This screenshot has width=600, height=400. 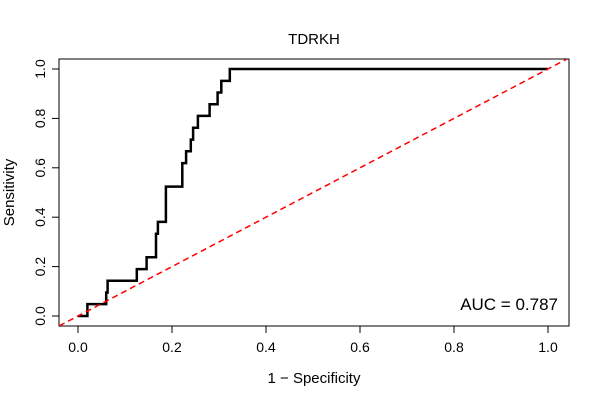 What do you see at coordinates (78, 347) in the screenshot?
I see `x-tick-label: 0.0` at bounding box center [78, 347].